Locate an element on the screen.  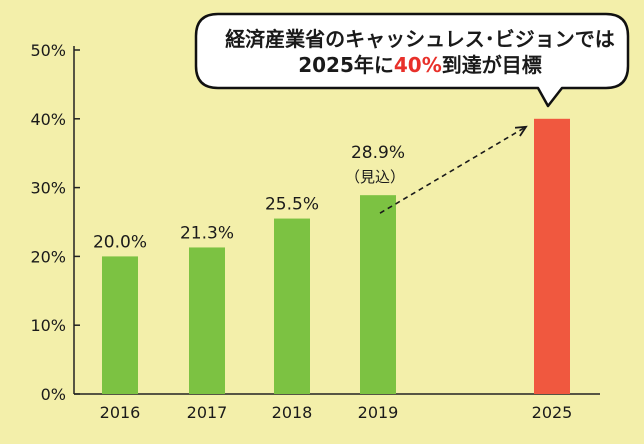
annotation-line-2: 2025年に40%到達が目標 is located at coordinates (420, 65).